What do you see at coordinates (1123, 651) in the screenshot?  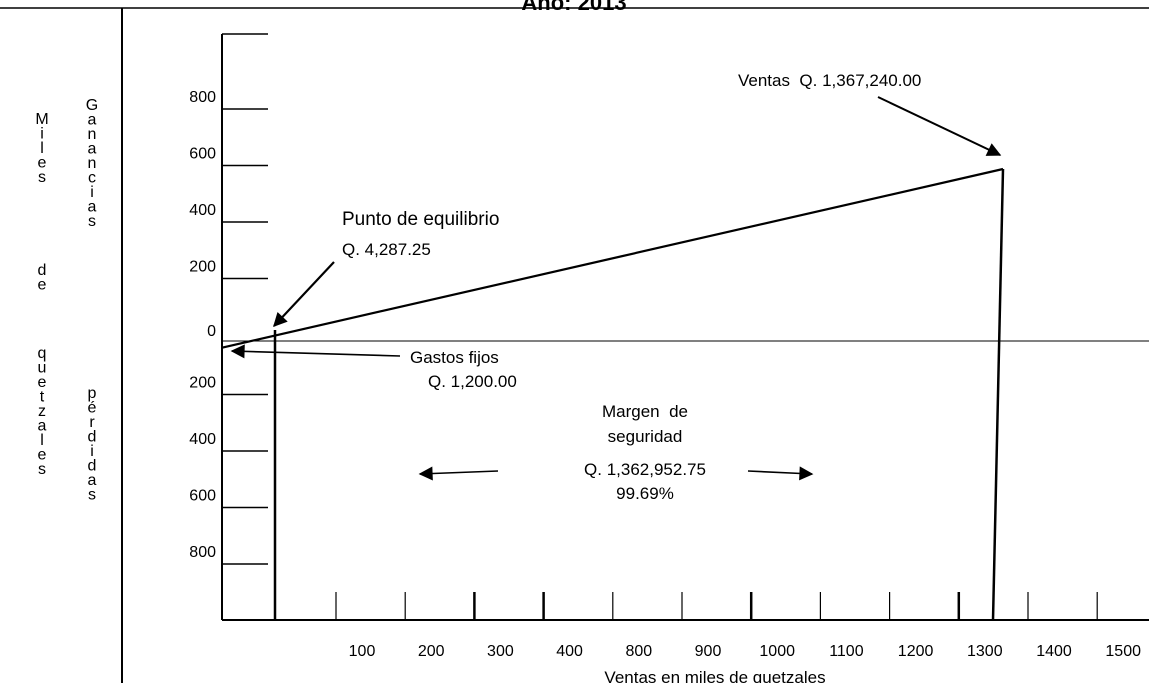 I see `x-tick-label: 1500` at bounding box center [1123, 651].